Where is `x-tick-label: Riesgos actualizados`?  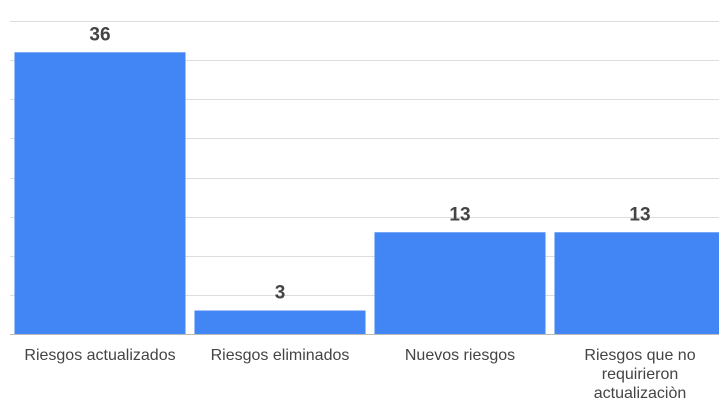 x-tick-label: Riesgos actualizados is located at coordinates (100, 355).